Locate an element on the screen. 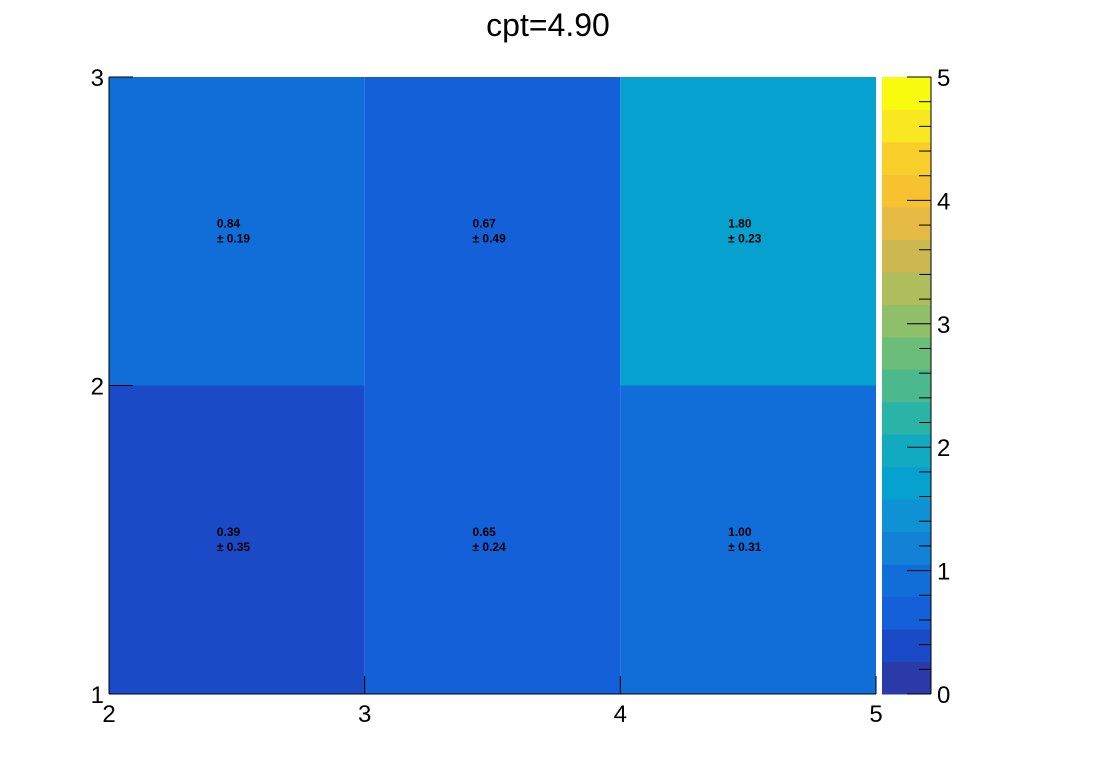 The width and height of the screenshot is (1096, 772). colorbar-tick-label: 5 is located at coordinates (943, 78).